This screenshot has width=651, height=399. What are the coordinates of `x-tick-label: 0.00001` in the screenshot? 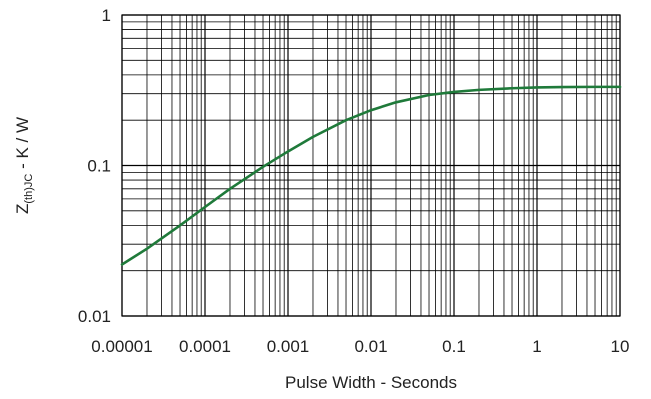 It's located at (121, 346).